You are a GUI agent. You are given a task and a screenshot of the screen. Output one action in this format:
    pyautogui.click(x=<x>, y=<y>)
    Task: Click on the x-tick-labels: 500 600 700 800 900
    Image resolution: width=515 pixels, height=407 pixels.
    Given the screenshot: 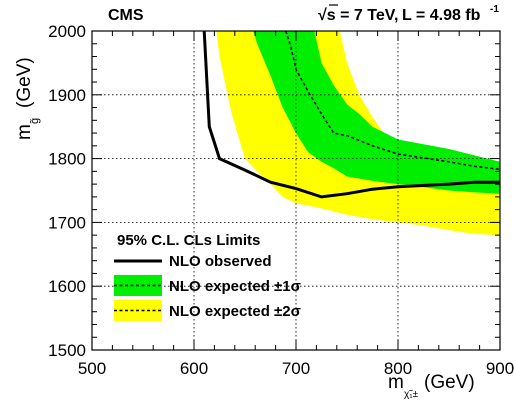 What is the action you would take?
    pyautogui.click(x=296, y=368)
    